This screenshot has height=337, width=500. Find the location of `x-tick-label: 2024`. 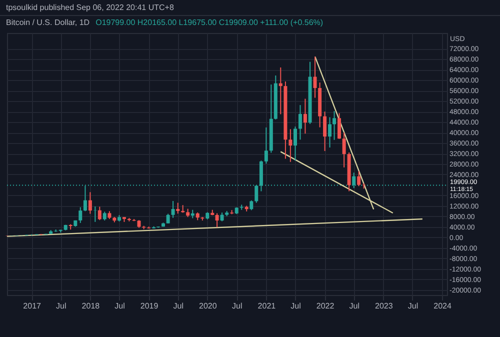

x-tick-label: 2024 is located at coordinates (443, 306).